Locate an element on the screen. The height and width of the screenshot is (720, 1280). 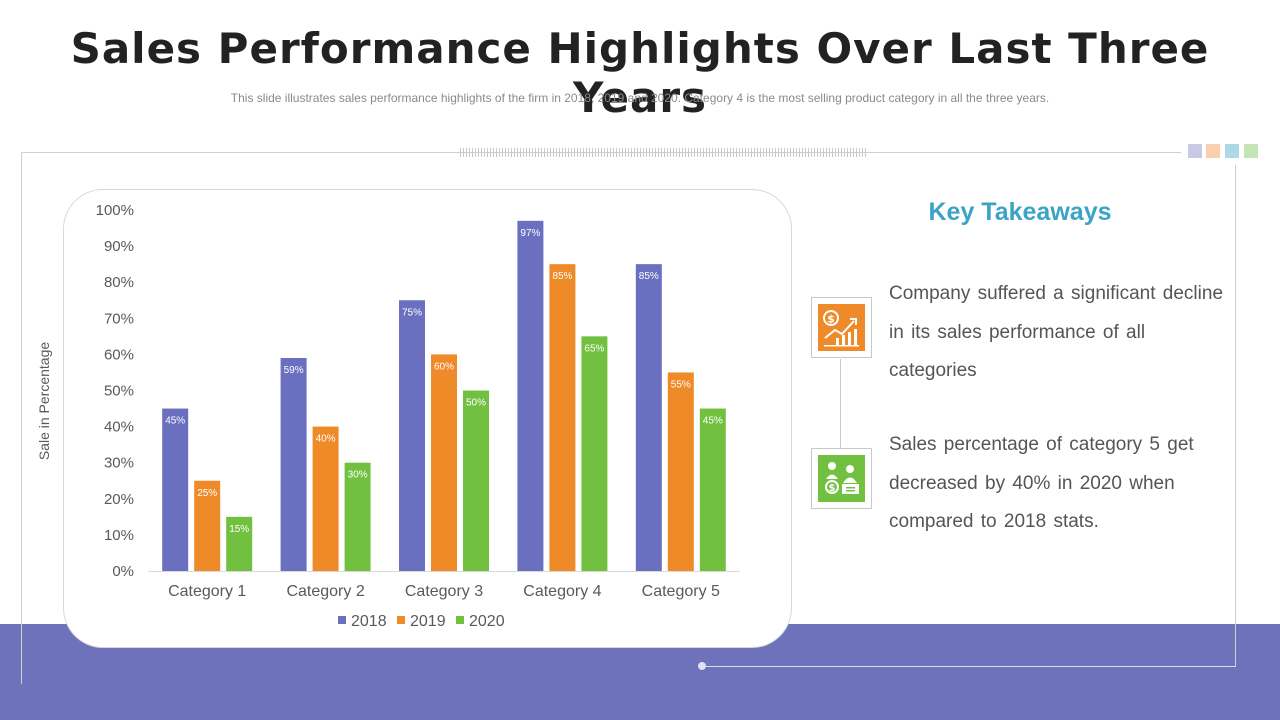
frame-line-left is located at coordinates (21, 418).